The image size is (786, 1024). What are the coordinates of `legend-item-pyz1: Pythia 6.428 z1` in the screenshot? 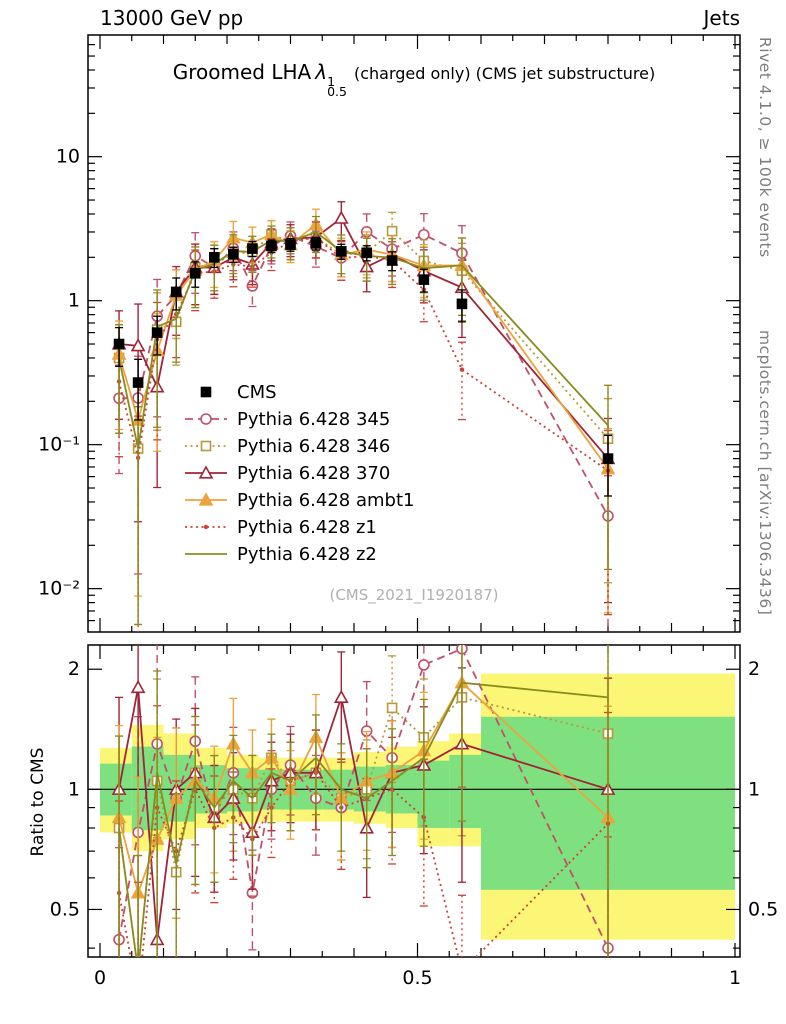 It's located at (281, 527).